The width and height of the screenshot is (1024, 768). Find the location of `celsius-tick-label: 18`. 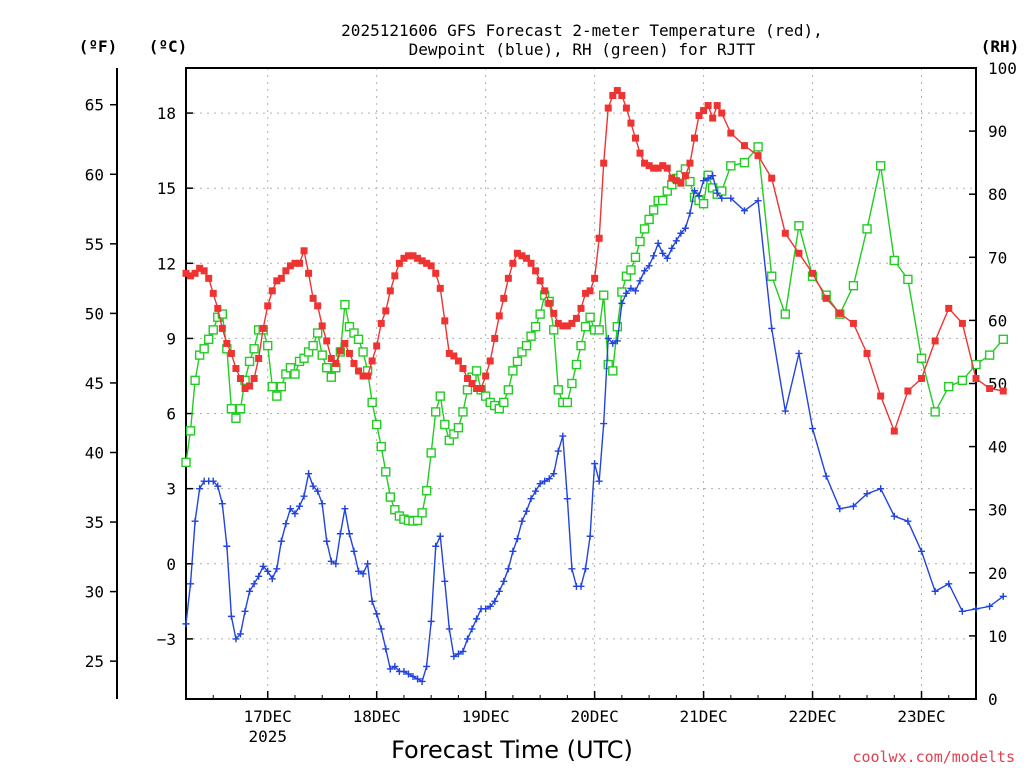

celsius-tick-label: 18 is located at coordinates (166, 113).